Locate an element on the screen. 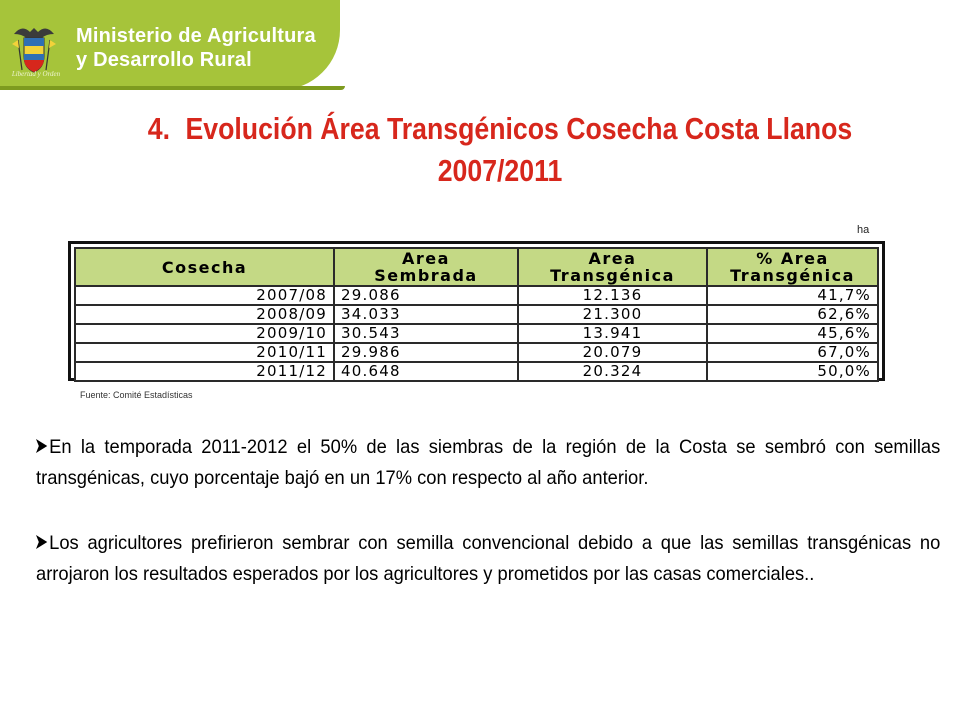 The height and width of the screenshot is (720, 960). table-row: 2008/09 34.033 21.300 62,6% is located at coordinates (476, 314).